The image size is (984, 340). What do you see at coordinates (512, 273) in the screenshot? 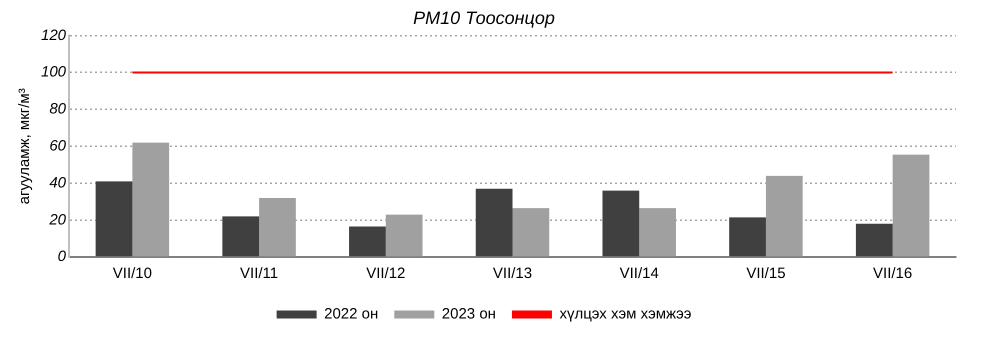
I see `x-tick-label: VII/13` at bounding box center [512, 273].